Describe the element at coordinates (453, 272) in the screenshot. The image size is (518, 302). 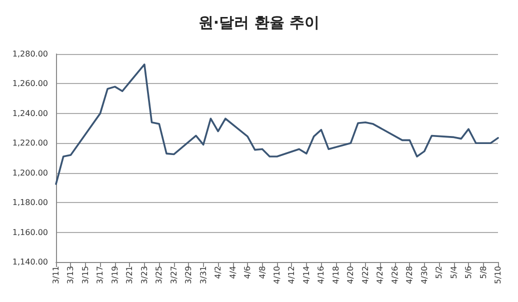
I see `x-tick-label: 5/4` at that location.